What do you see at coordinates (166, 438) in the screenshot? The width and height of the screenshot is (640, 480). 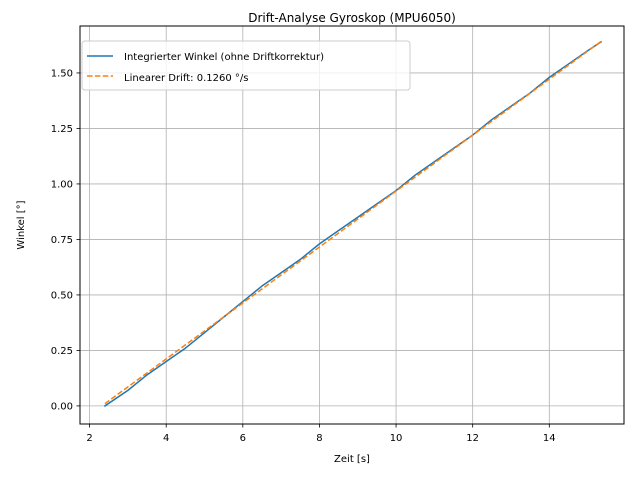 I see `x-tick-label: 4` at bounding box center [166, 438].